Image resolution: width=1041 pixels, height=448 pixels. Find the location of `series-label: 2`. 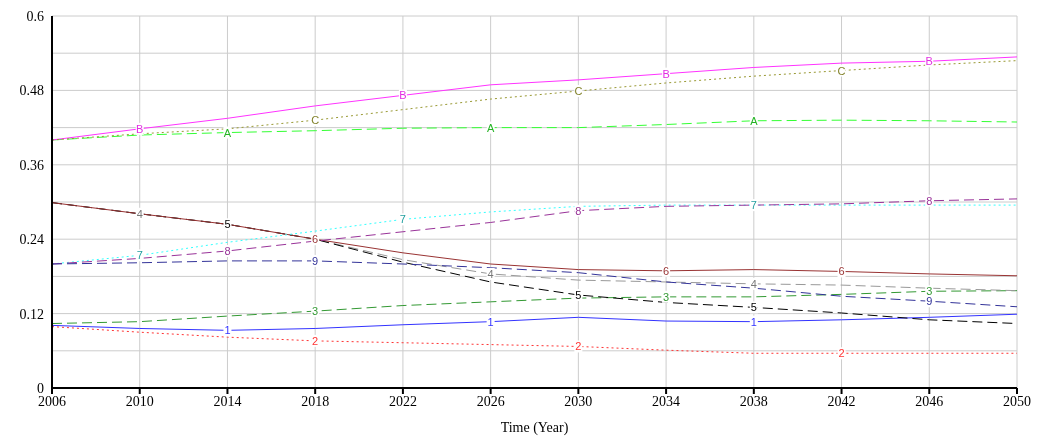

series-label: 2 is located at coordinates (315, 340).